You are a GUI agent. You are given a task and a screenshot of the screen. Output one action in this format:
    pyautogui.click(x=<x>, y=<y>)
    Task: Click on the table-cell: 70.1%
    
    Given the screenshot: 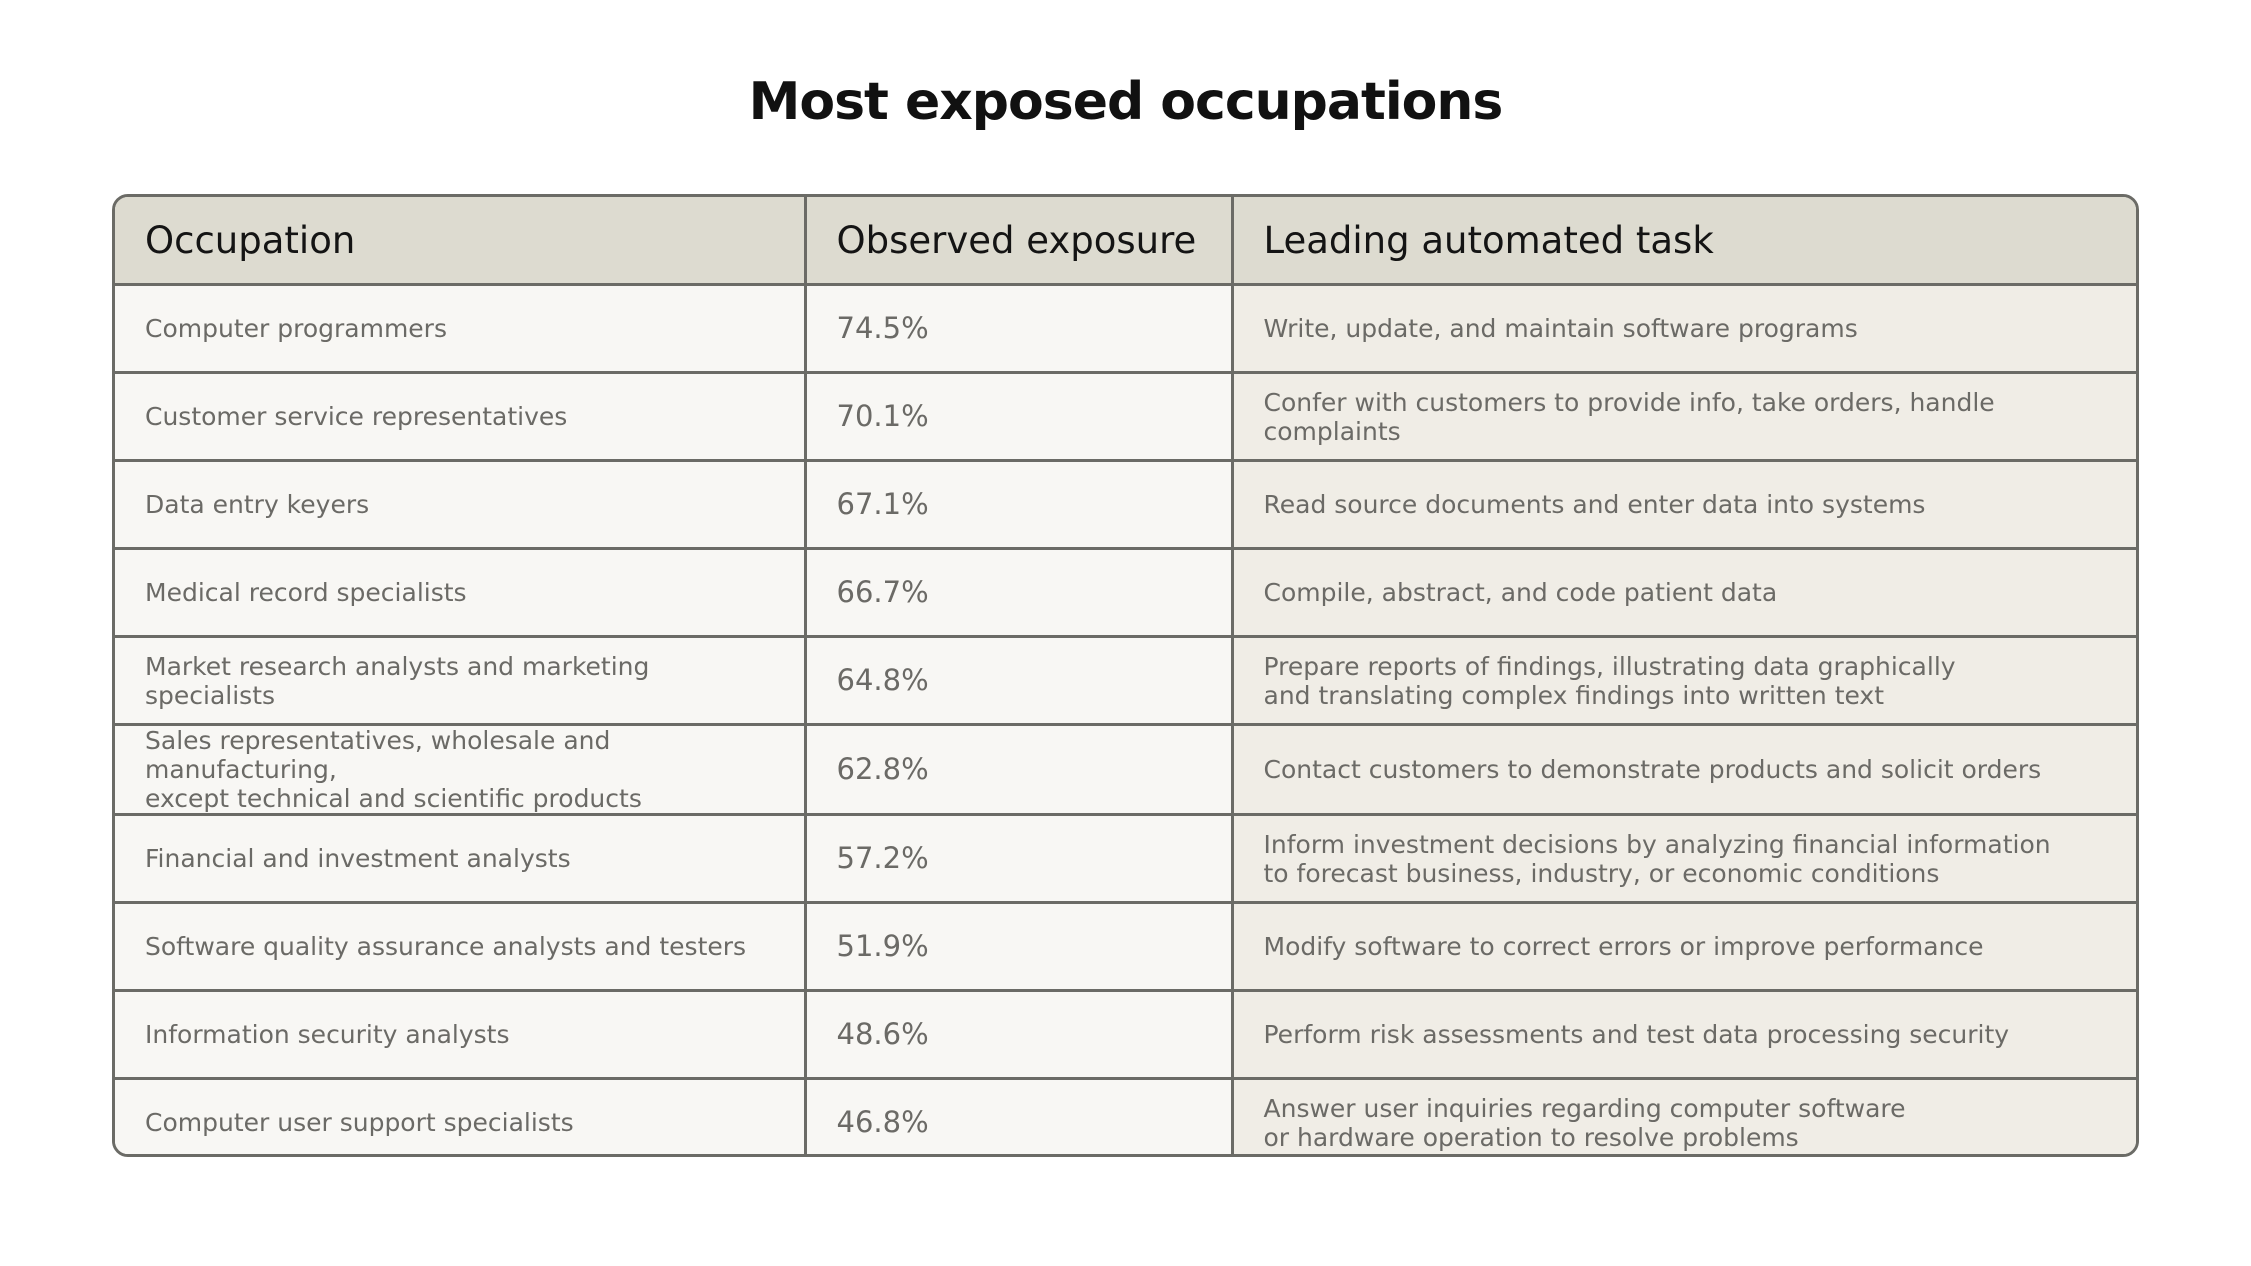 What is the action you would take?
    pyautogui.click(x=1019, y=417)
    